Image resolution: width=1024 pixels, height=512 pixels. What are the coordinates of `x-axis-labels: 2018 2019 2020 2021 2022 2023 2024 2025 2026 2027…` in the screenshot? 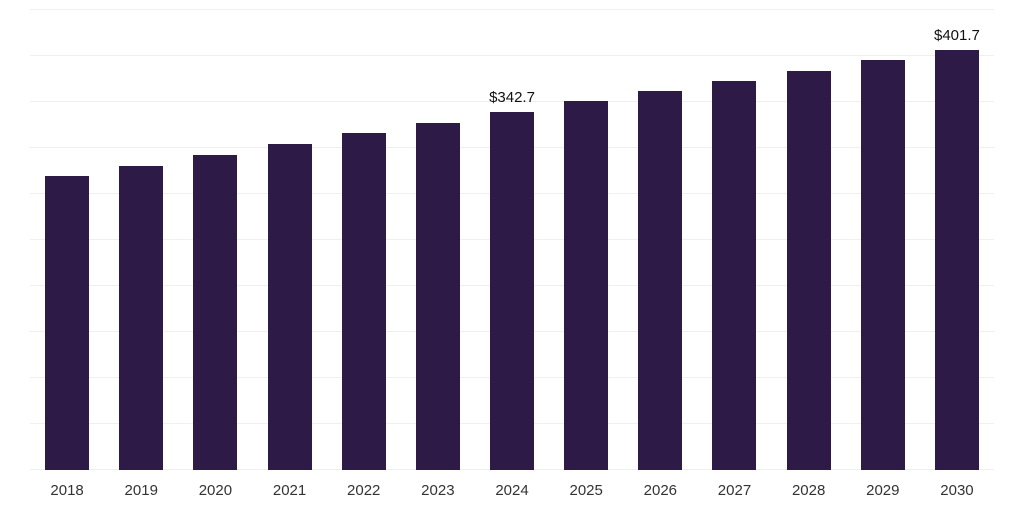 It's located at (512, 491).